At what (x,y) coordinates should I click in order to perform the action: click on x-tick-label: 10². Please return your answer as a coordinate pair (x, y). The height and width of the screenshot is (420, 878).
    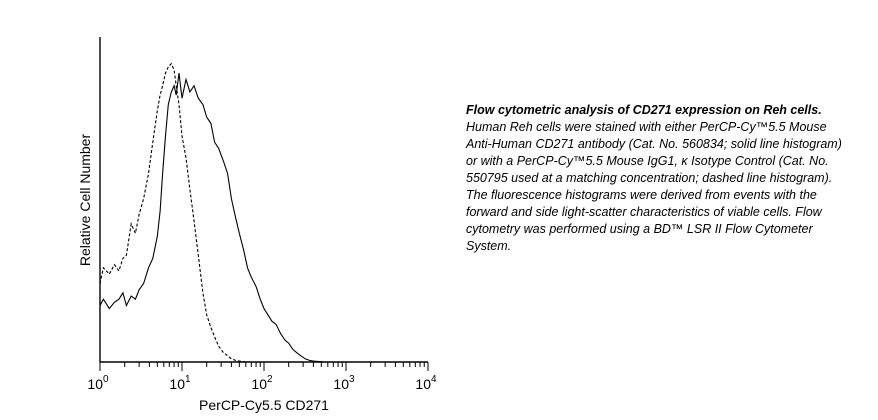
    Looking at the image, I should click on (262, 383).